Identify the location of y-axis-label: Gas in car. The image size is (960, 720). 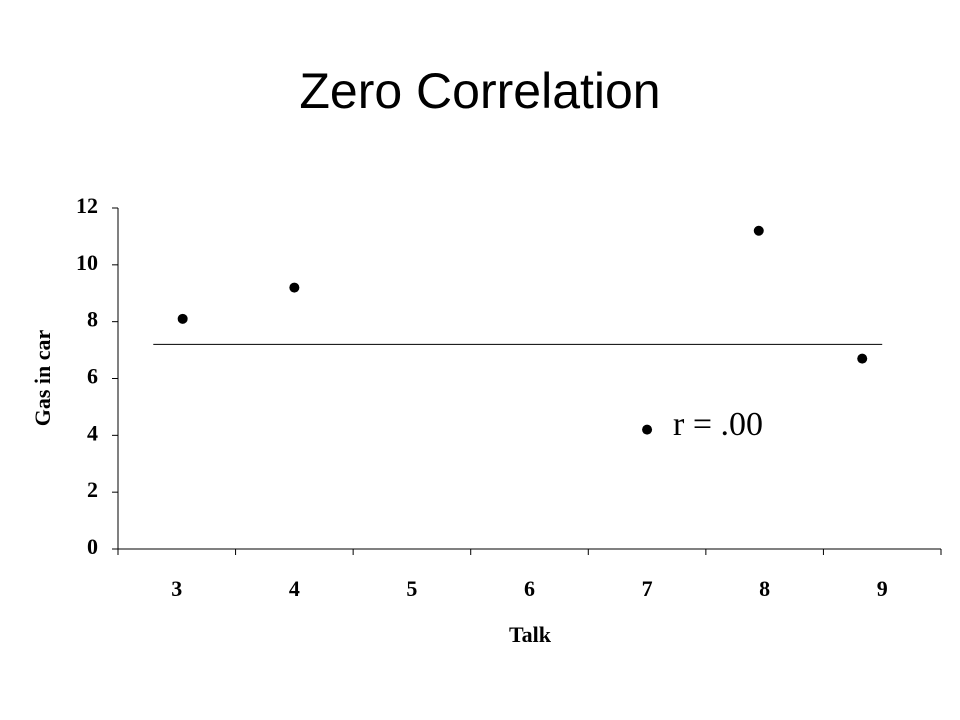
(42, 377).